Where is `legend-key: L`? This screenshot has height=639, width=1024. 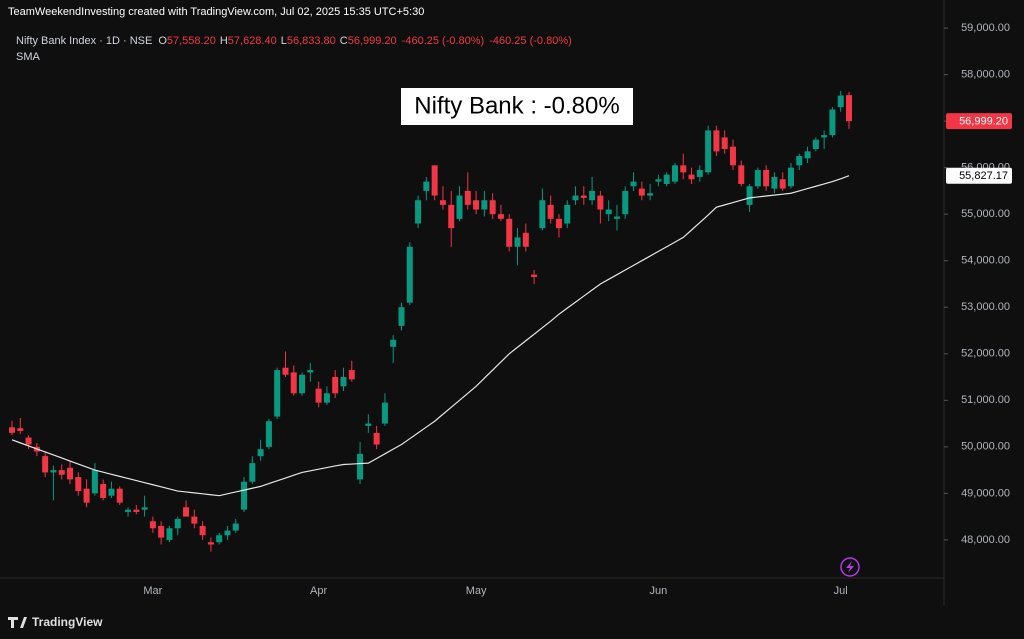 legend-key: L is located at coordinates (284, 41).